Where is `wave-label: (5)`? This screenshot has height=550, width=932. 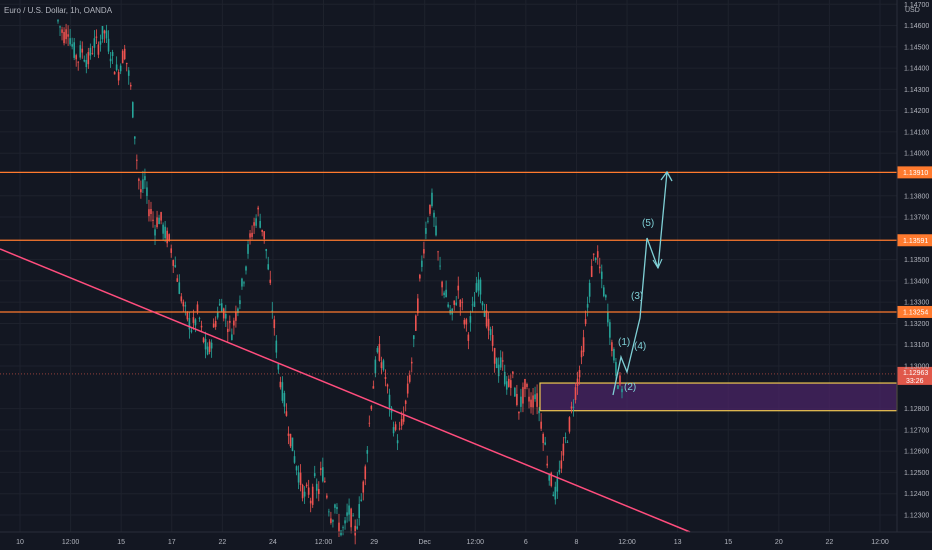
wave-label: (5) is located at coordinates (648, 223).